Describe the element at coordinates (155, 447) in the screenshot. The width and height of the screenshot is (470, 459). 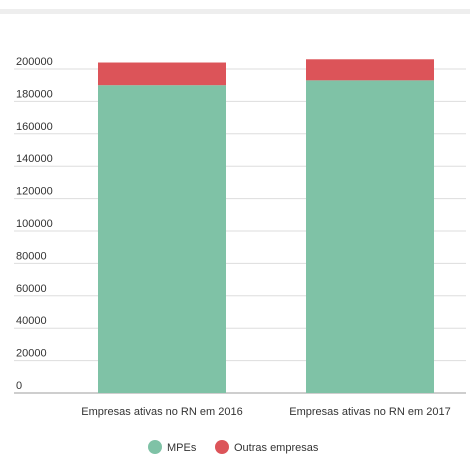
I see `legend-swatch-mpes` at that location.